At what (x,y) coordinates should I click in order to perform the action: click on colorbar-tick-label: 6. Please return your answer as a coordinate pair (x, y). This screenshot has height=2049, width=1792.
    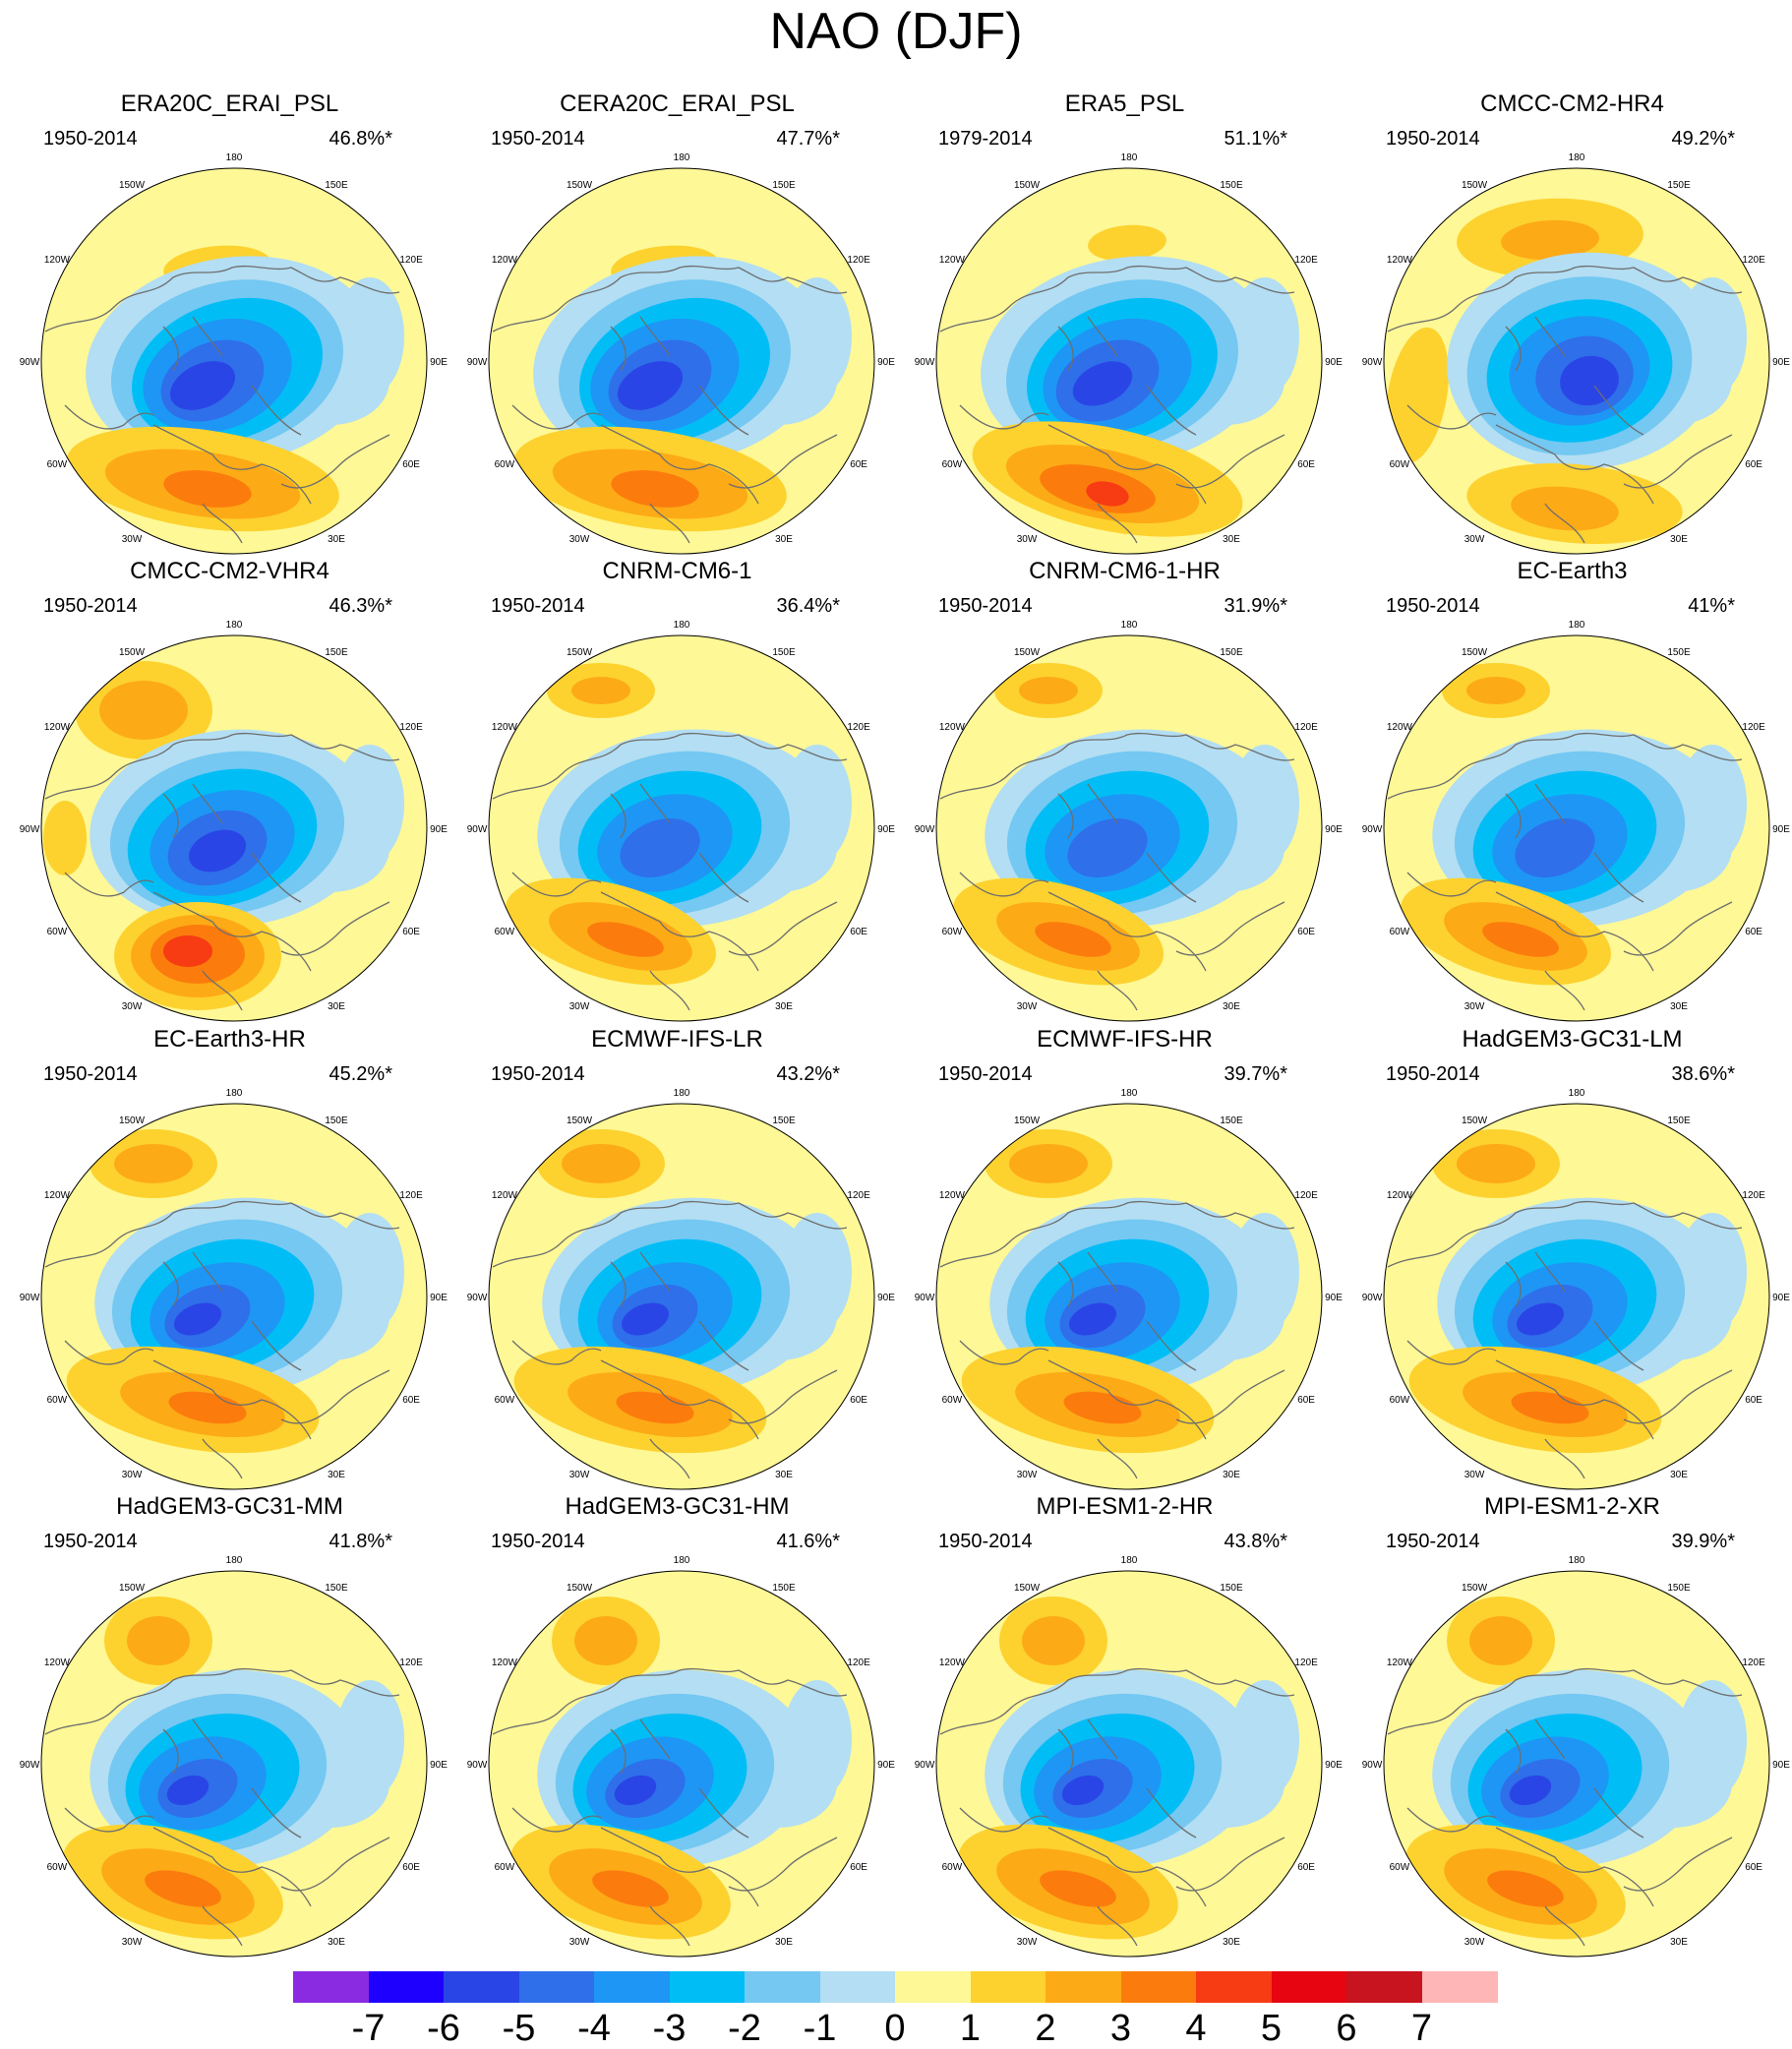
    Looking at the image, I should click on (1346, 2028).